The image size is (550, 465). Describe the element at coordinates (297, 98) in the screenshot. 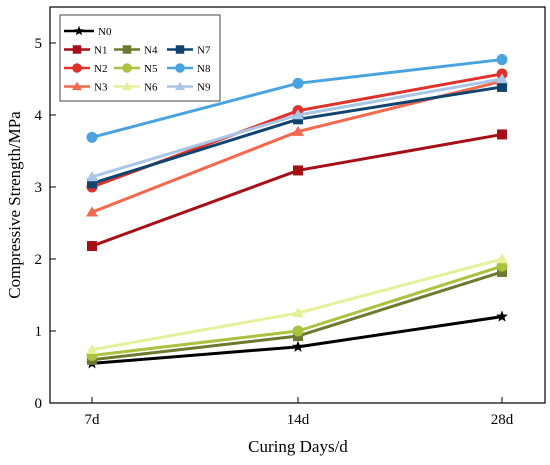

I see `series-n8` at that location.